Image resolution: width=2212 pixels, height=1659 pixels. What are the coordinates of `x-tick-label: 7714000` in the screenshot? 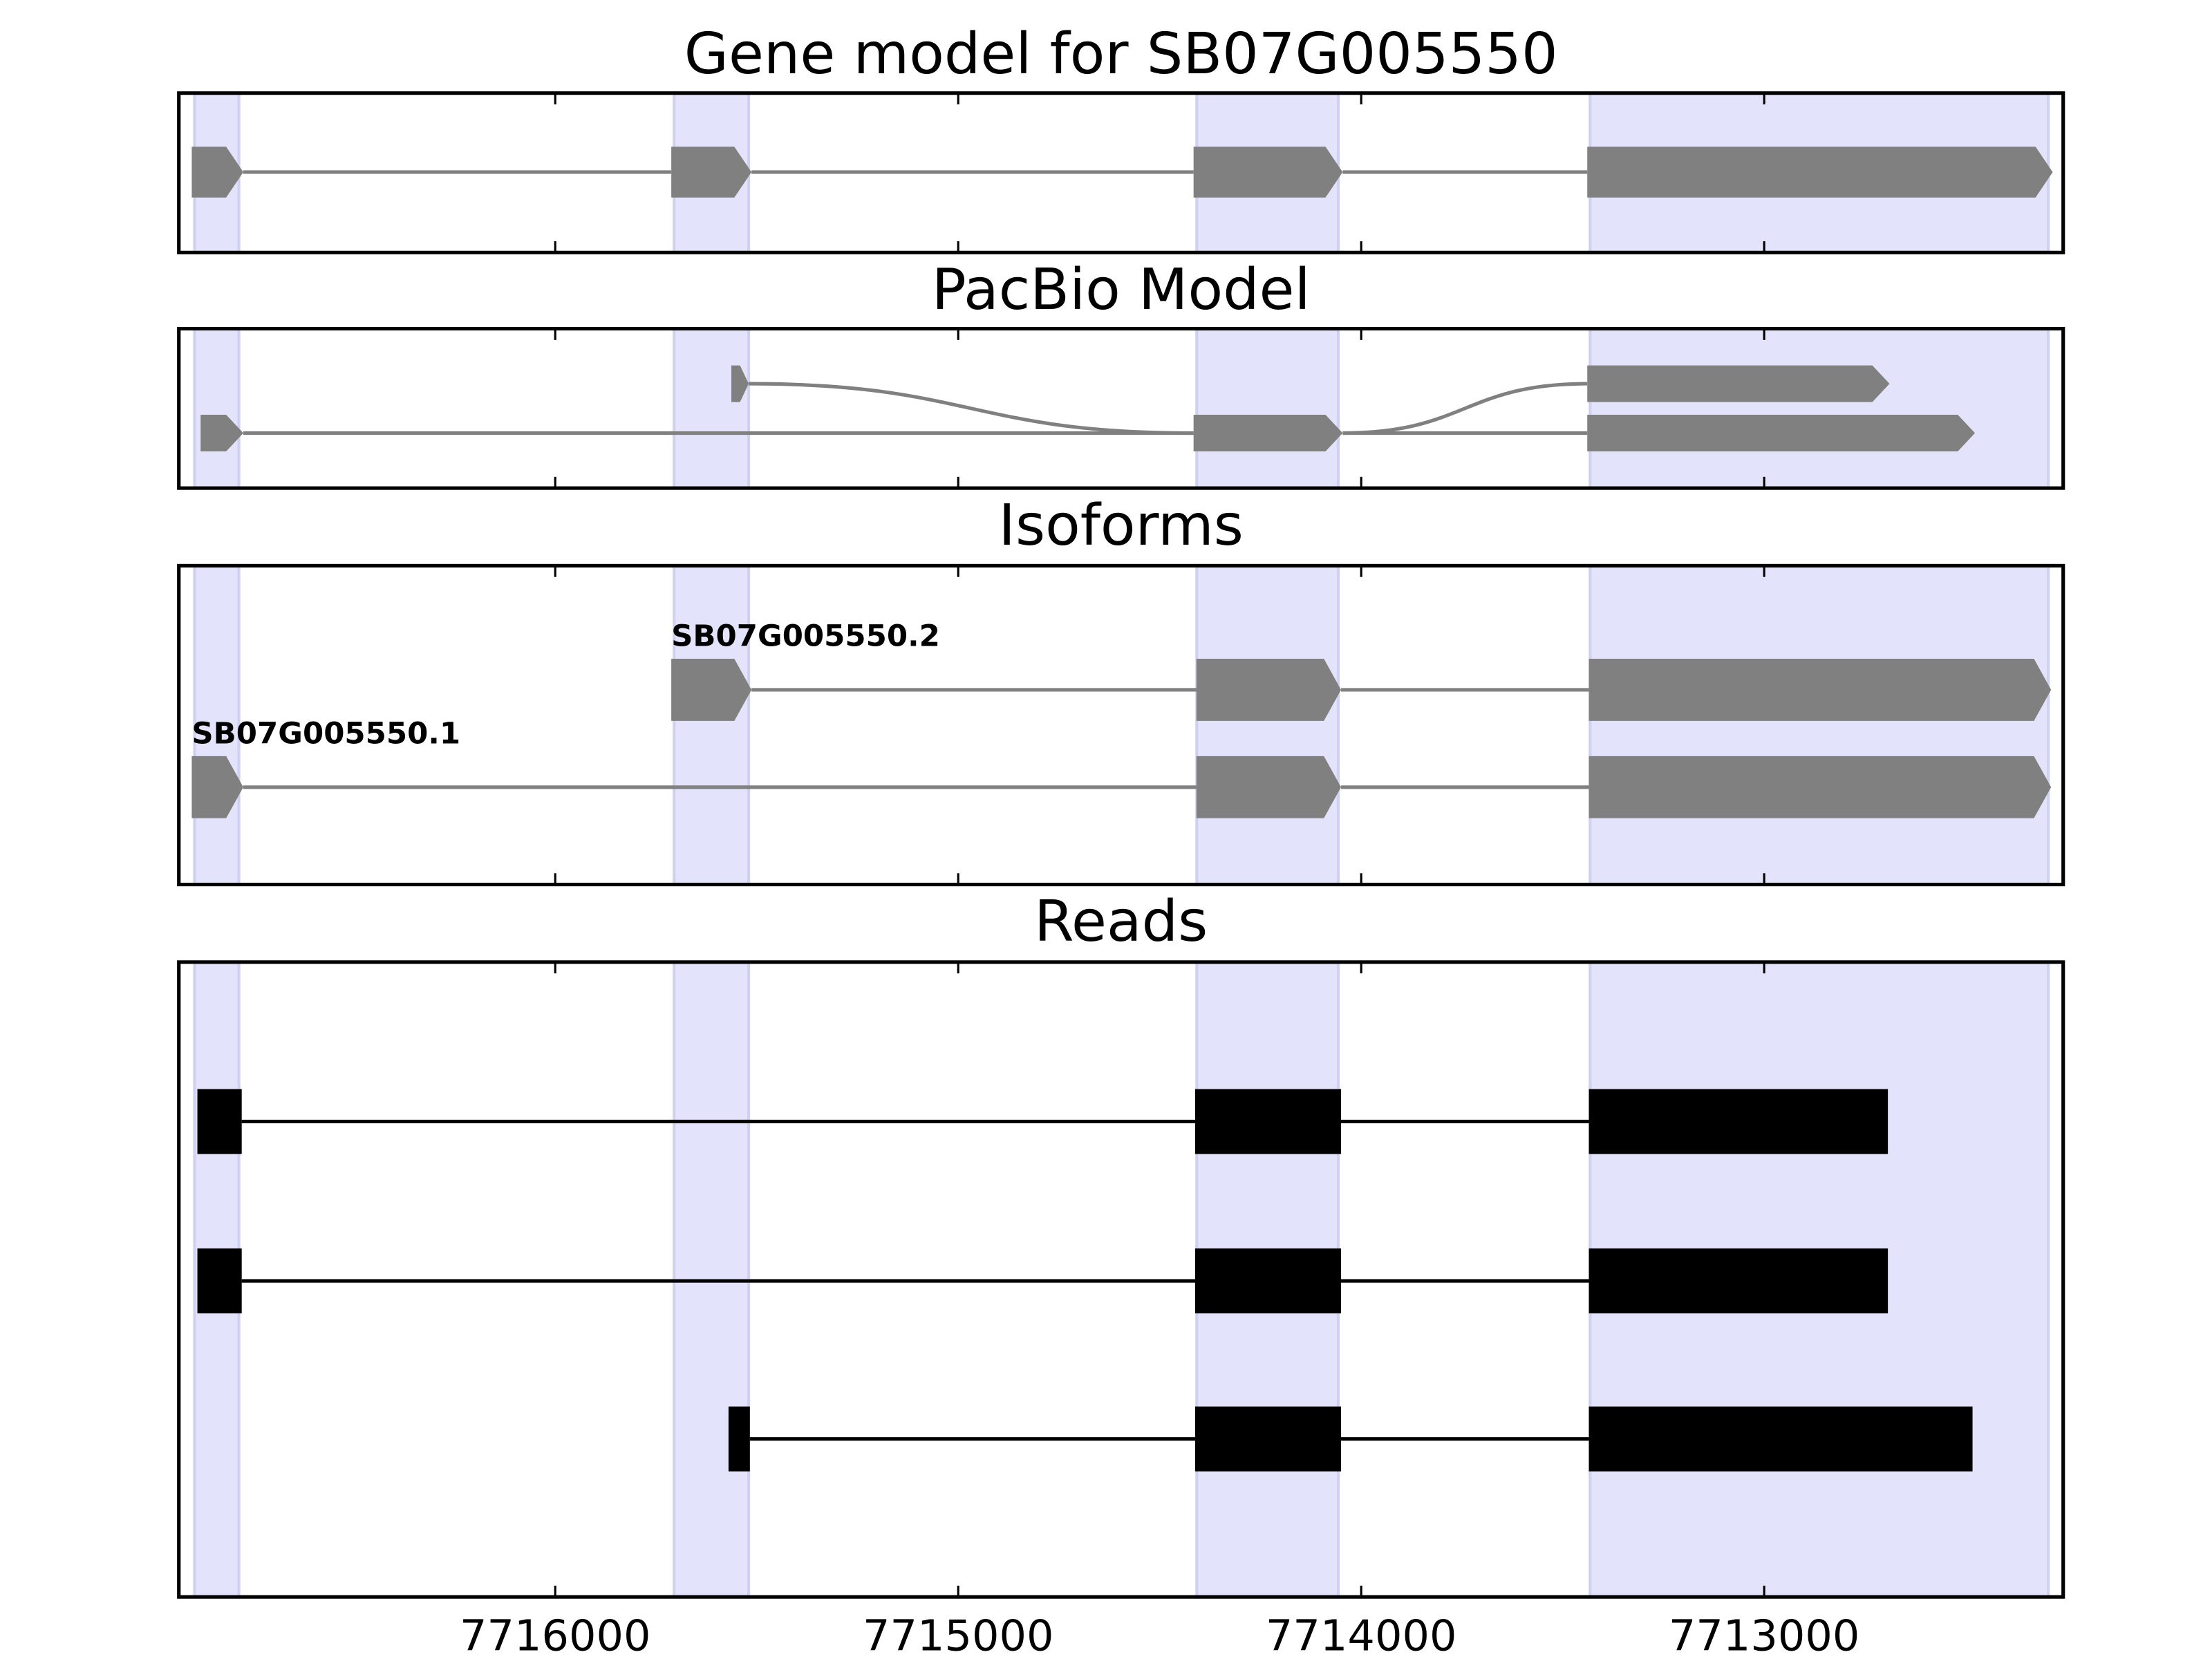 It's located at (1361, 1635).